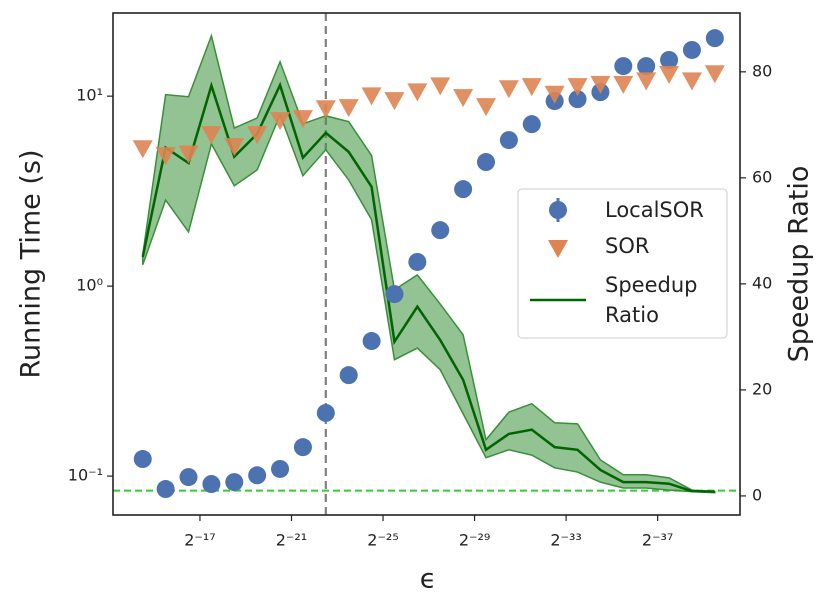 The height and width of the screenshot is (611, 831). What do you see at coordinates (199, 540) in the screenshot?
I see `x-tick-label: 2⁻¹⁷` at bounding box center [199, 540].